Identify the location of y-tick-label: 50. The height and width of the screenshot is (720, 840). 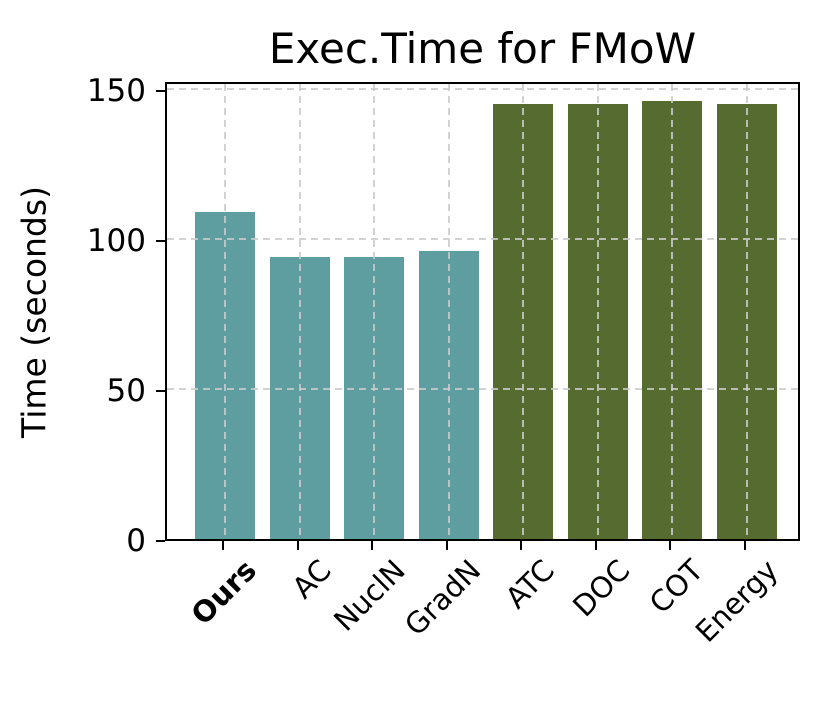
(126, 391).